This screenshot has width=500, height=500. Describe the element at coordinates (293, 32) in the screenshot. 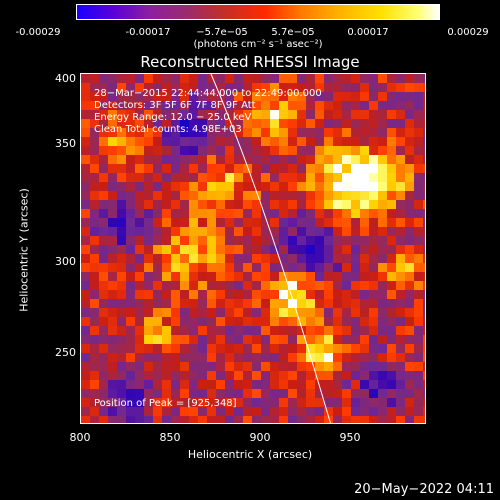

I see `colorbar-tick: 5.7e−05` at that location.